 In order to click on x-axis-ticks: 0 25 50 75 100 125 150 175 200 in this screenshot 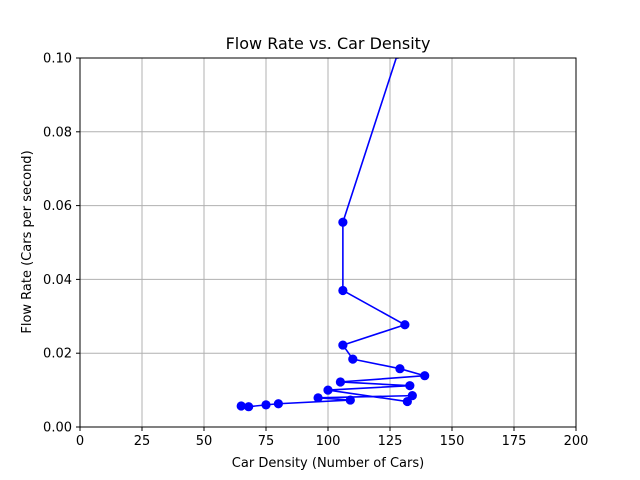, I will do `click(332, 438)`.